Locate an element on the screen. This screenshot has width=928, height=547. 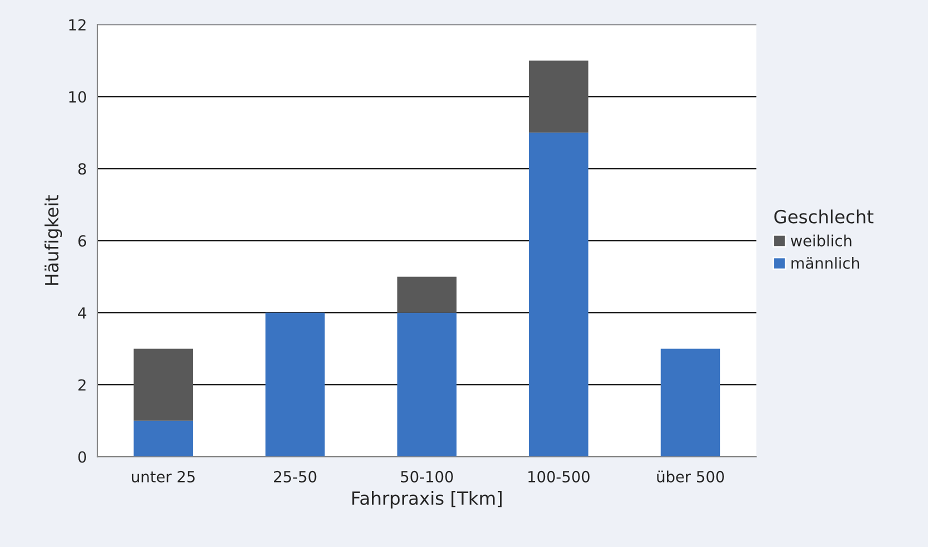
y-tick-label: 8 is located at coordinates (82, 169).